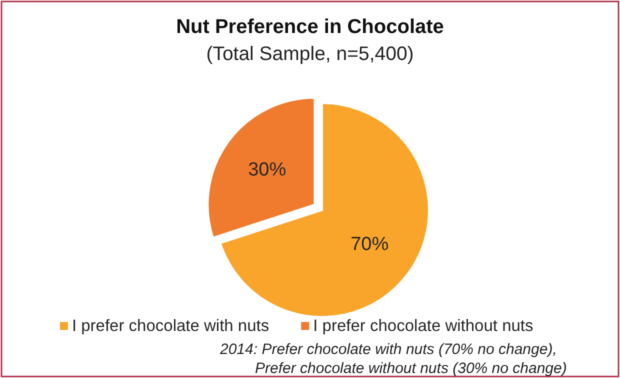  Describe the element at coordinates (411, 368) in the screenshot. I see `text: Prefer chocolate without nuts (30% no change)` at that location.